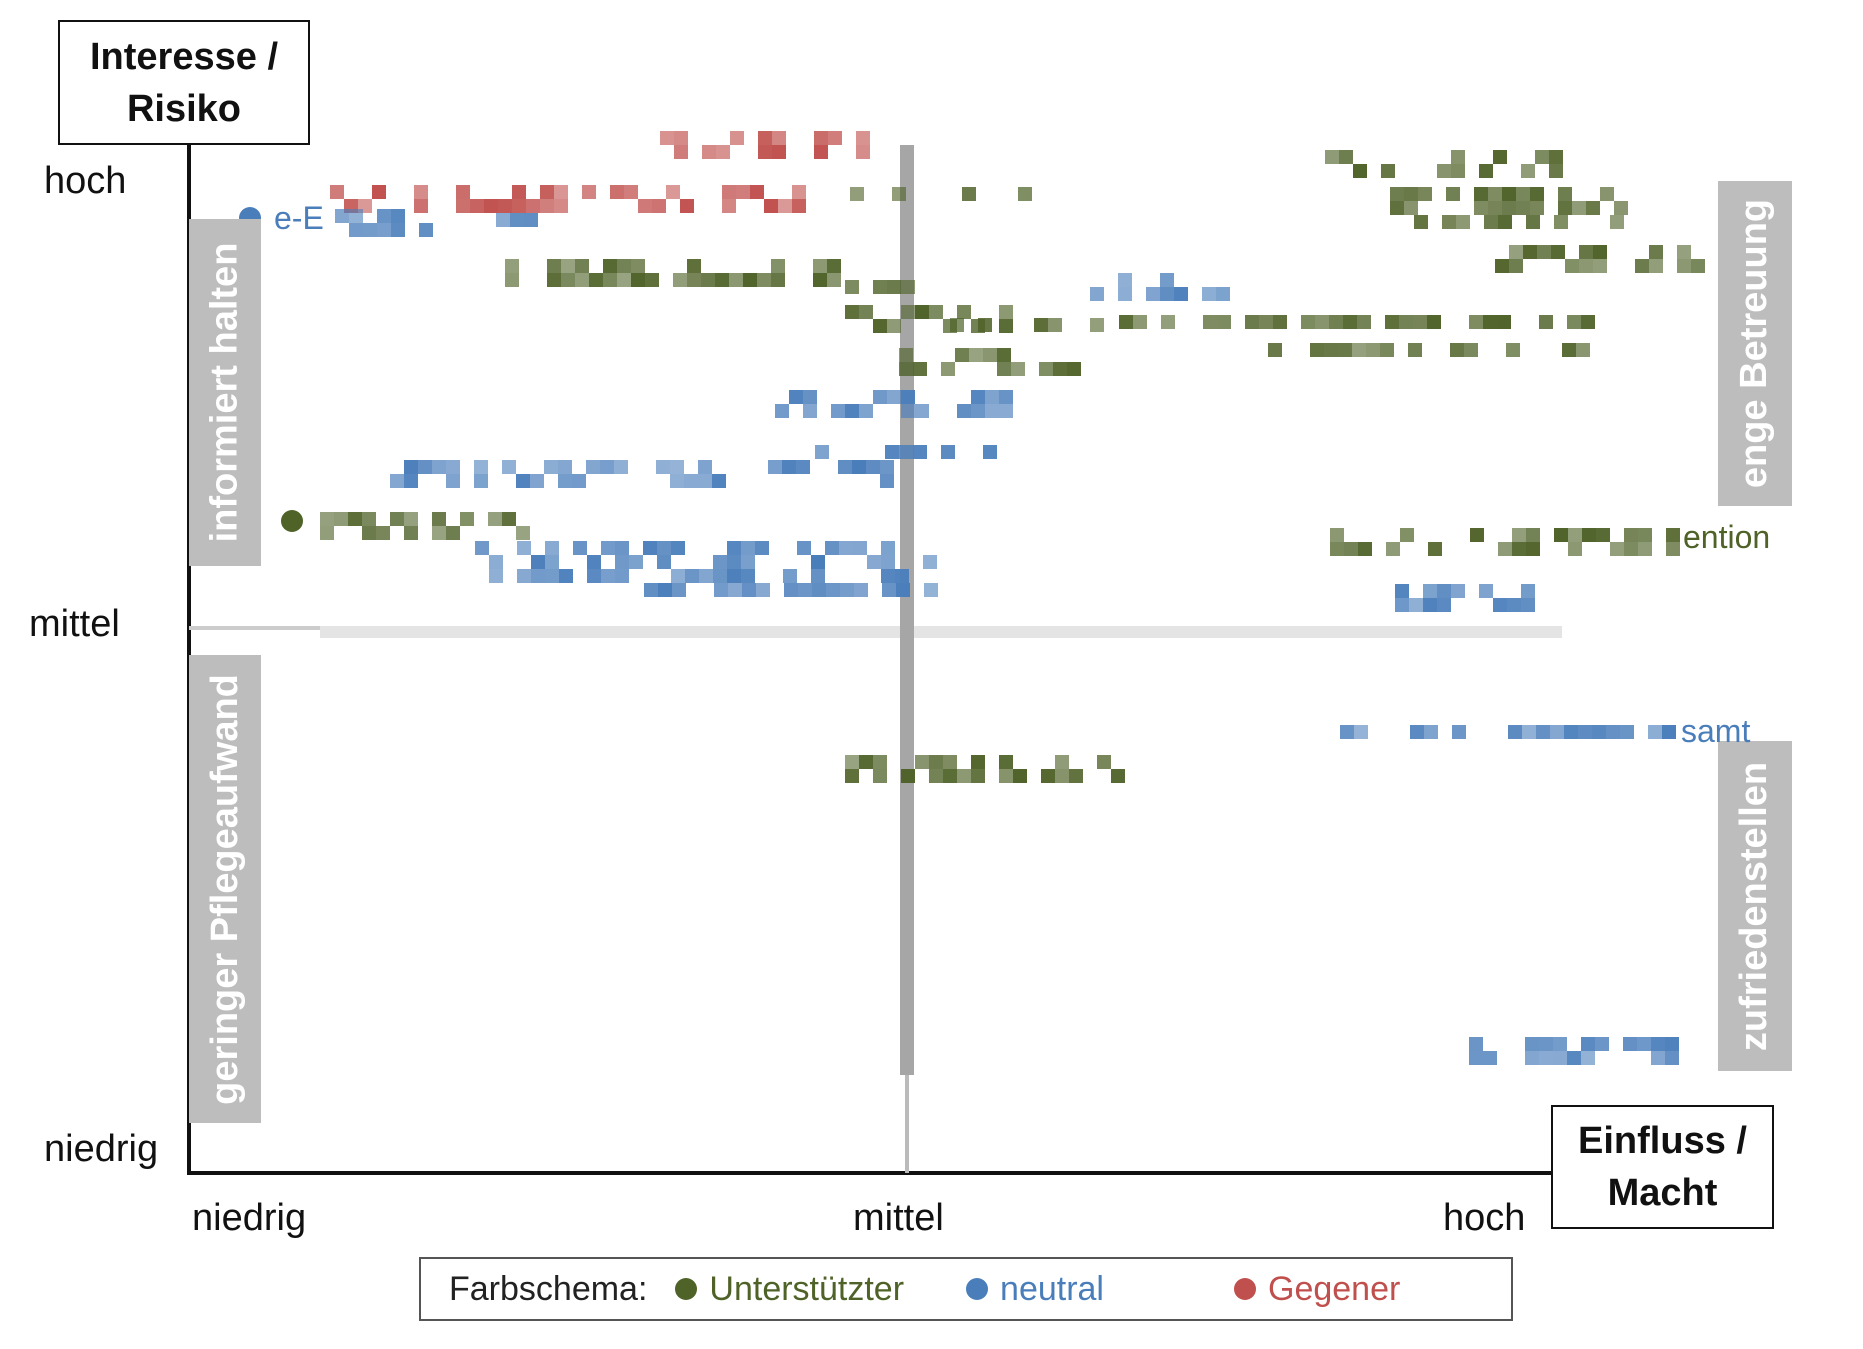  I want to click on legend-dot-supporter-icon, so click(686, 1289).